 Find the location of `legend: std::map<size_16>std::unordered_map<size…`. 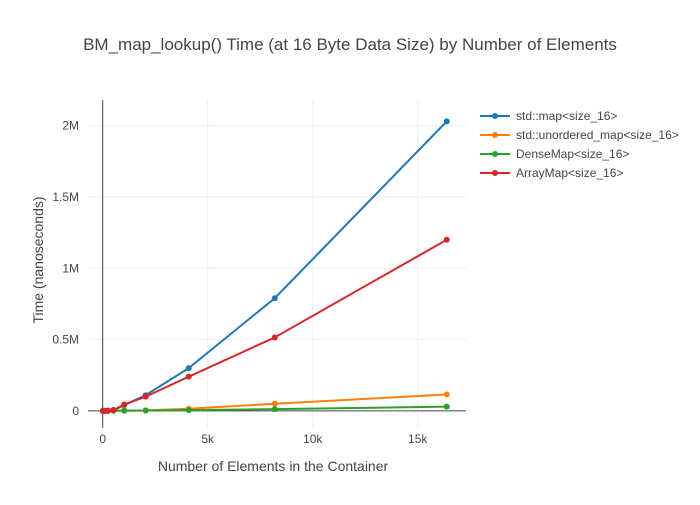

legend: std::map<size_16>std::unordered_map<size… is located at coordinates (579, 144).